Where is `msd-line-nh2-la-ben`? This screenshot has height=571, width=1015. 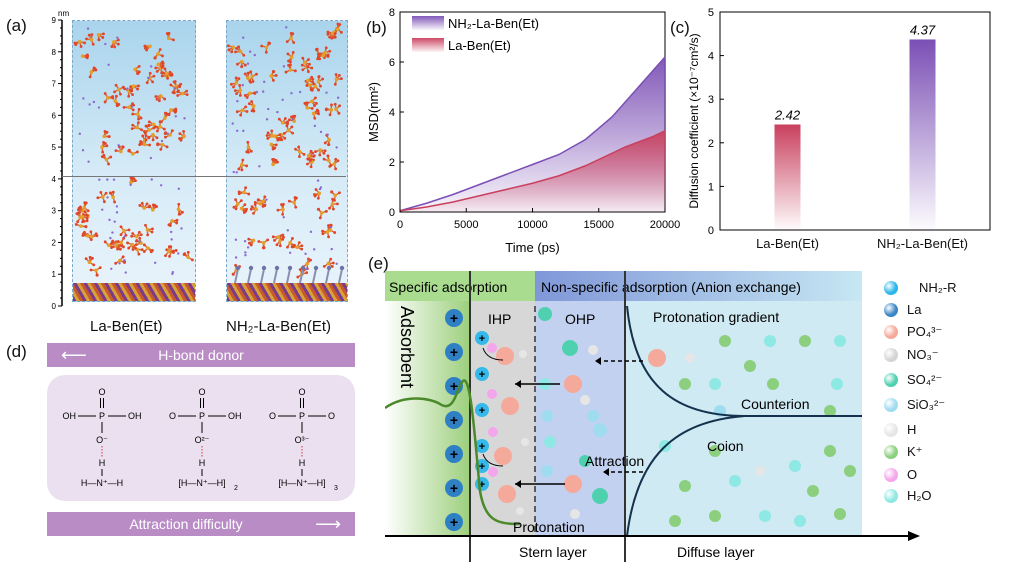
msd-line-nh2-la-ben is located at coordinates (532, 134).